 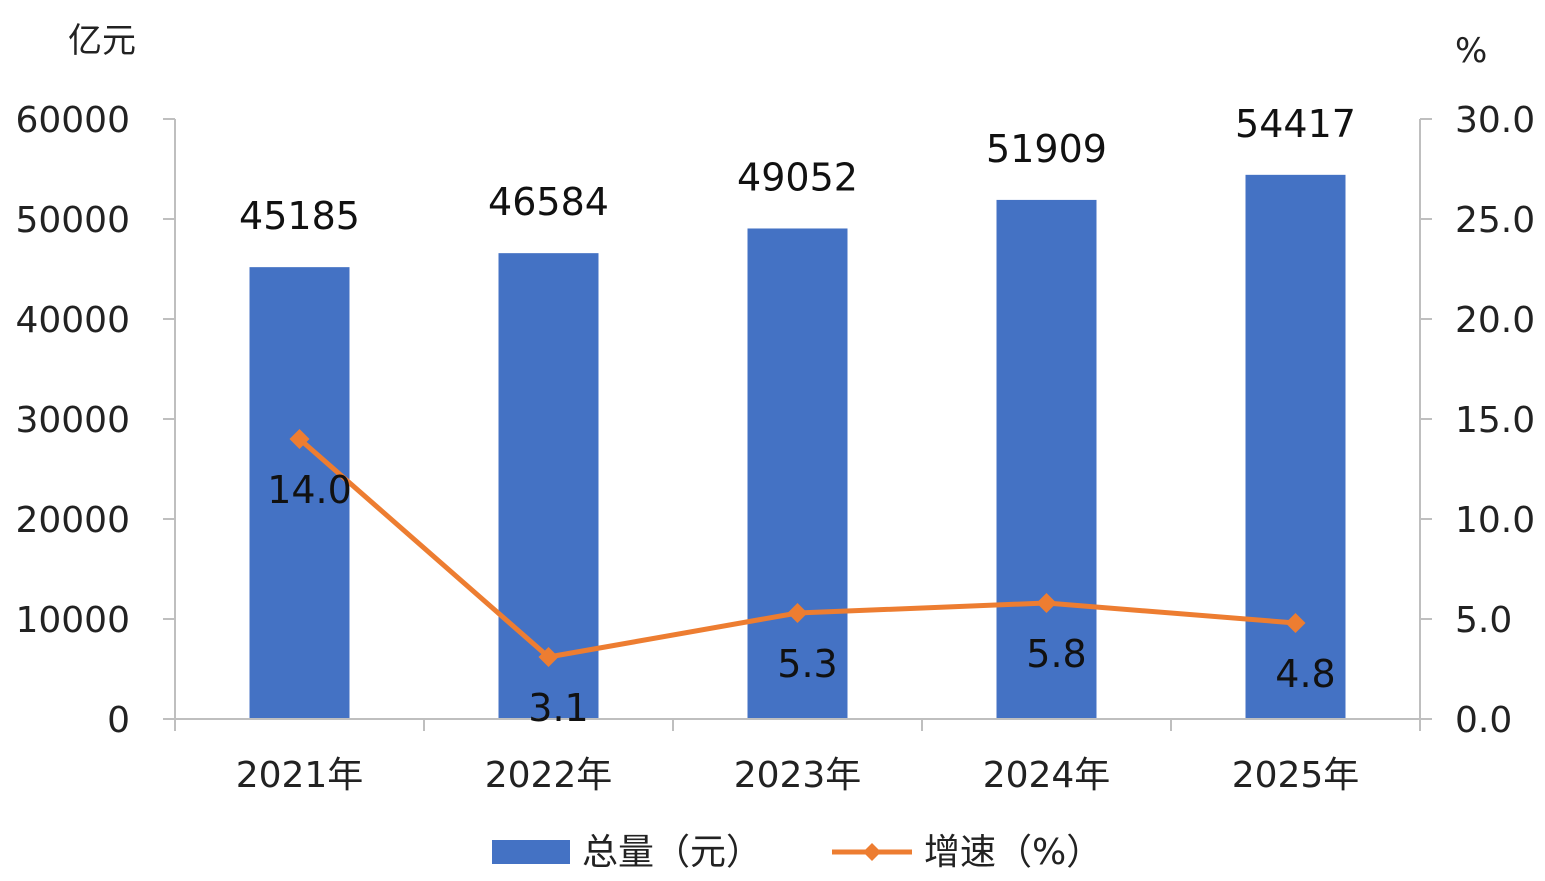 What do you see at coordinates (1495, 220) in the screenshot?
I see `right-axis-tick-label: 25.0` at bounding box center [1495, 220].